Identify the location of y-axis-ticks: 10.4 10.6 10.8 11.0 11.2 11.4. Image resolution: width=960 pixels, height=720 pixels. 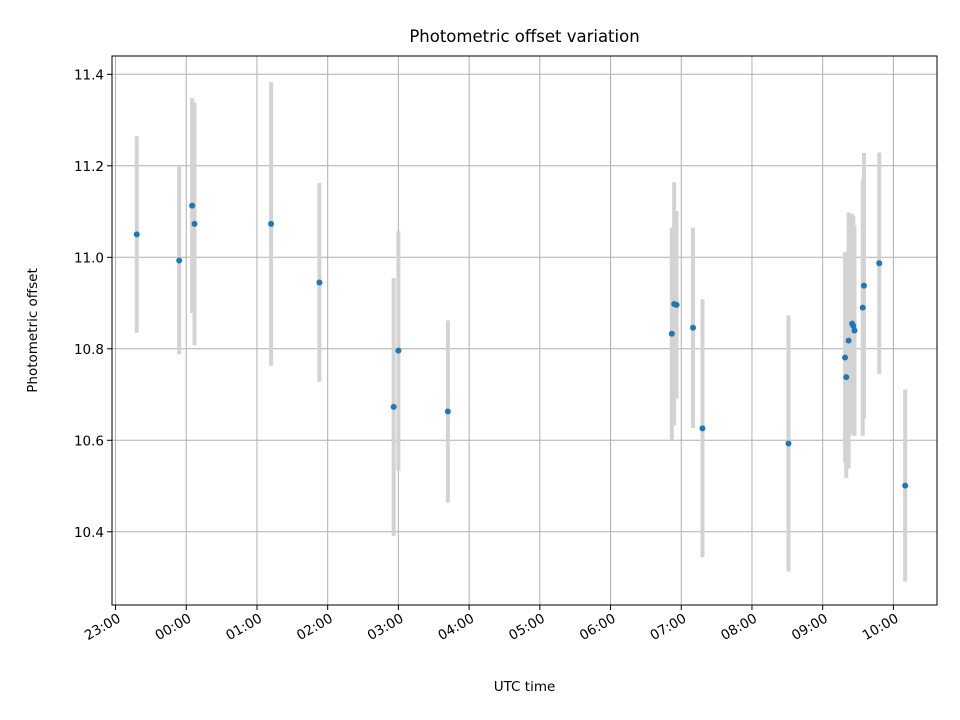
(93, 304).